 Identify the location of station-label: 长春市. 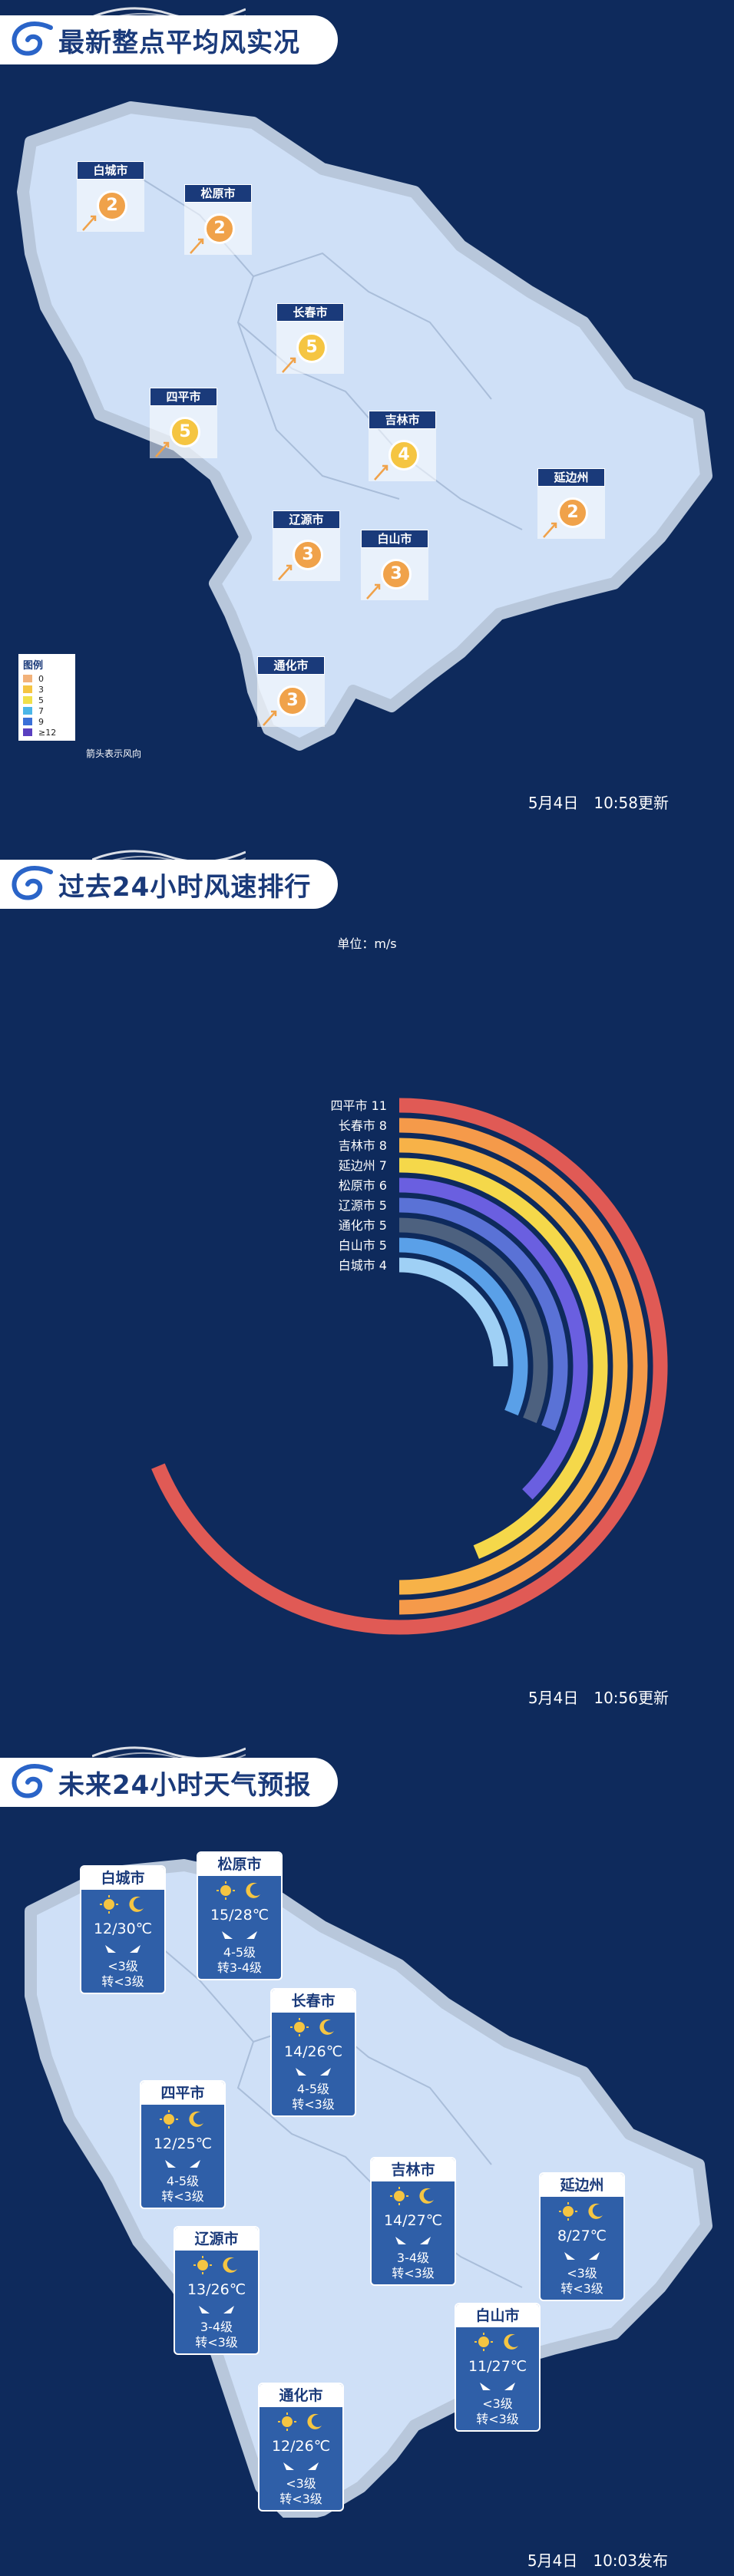
(310, 312).